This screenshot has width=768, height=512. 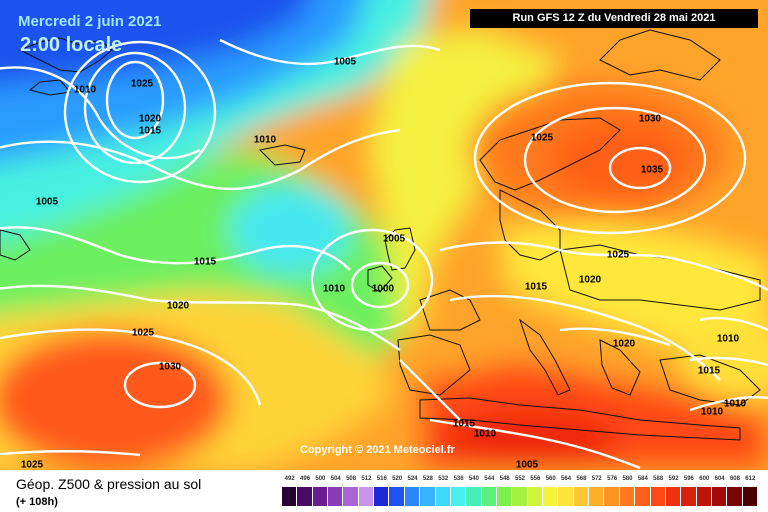 I want to click on legend-tick-label: 556, so click(x=535, y=479).